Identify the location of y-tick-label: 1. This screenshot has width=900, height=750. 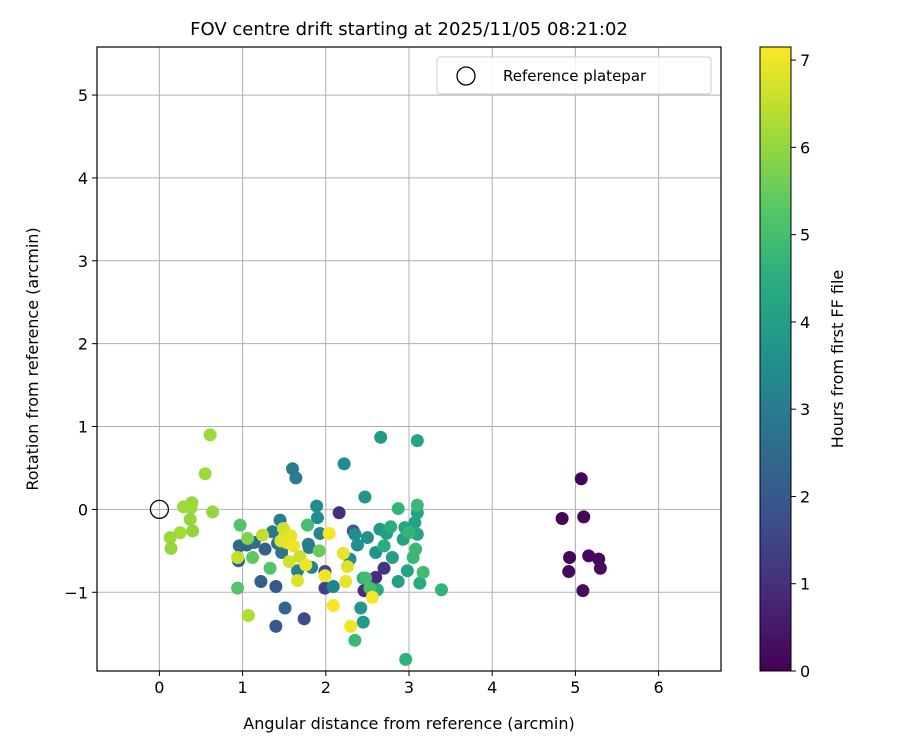
(83, 427).